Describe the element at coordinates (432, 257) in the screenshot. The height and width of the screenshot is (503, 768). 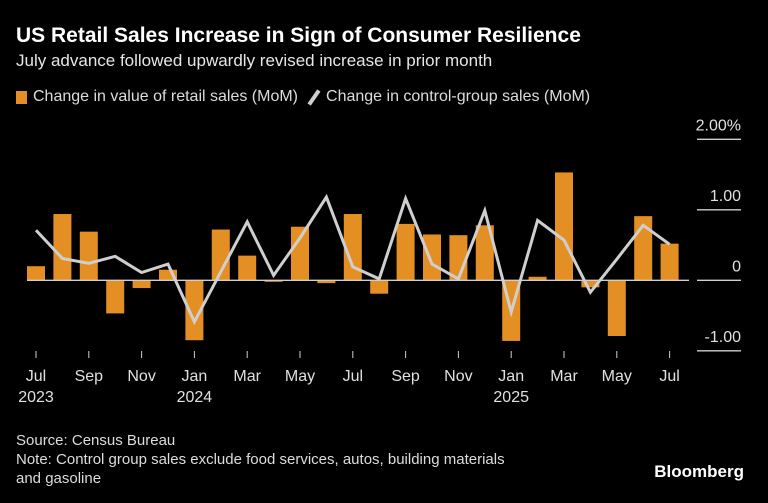
I see `bar-oct-2024` at that location.